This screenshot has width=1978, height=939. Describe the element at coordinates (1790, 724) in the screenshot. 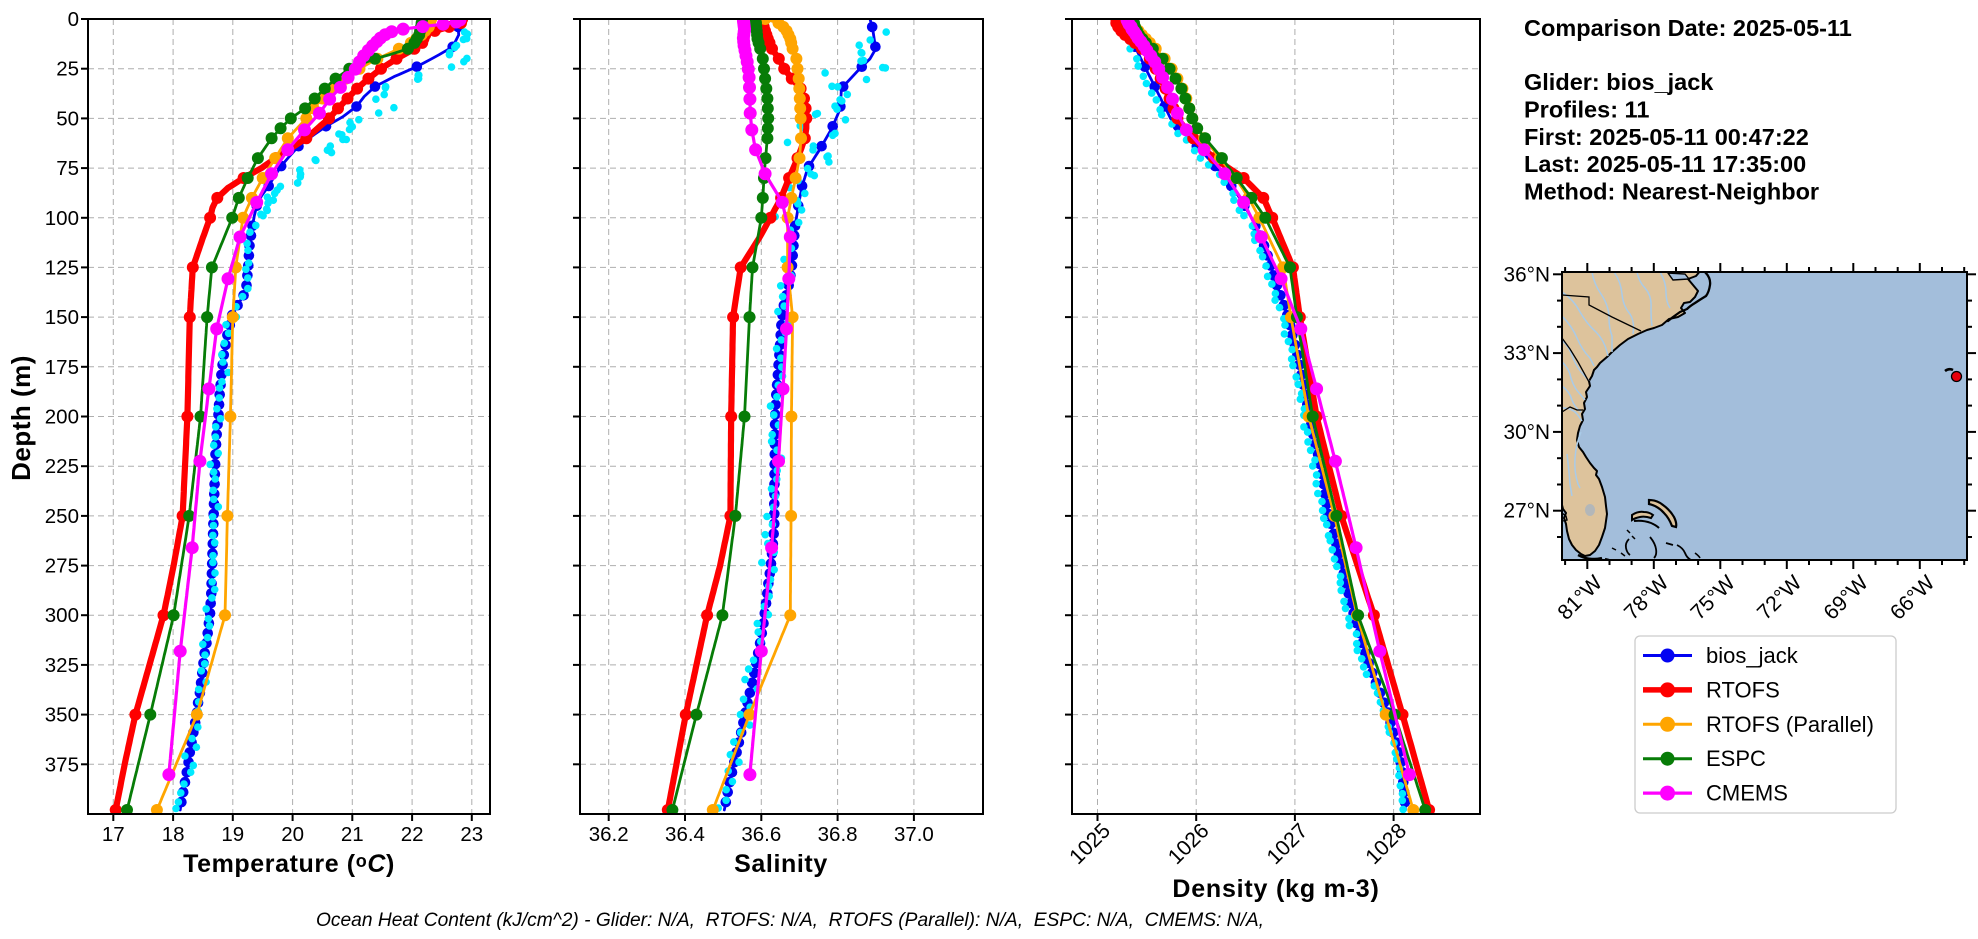

I see `svg-text: RTOFS (Parallel)` at that location.